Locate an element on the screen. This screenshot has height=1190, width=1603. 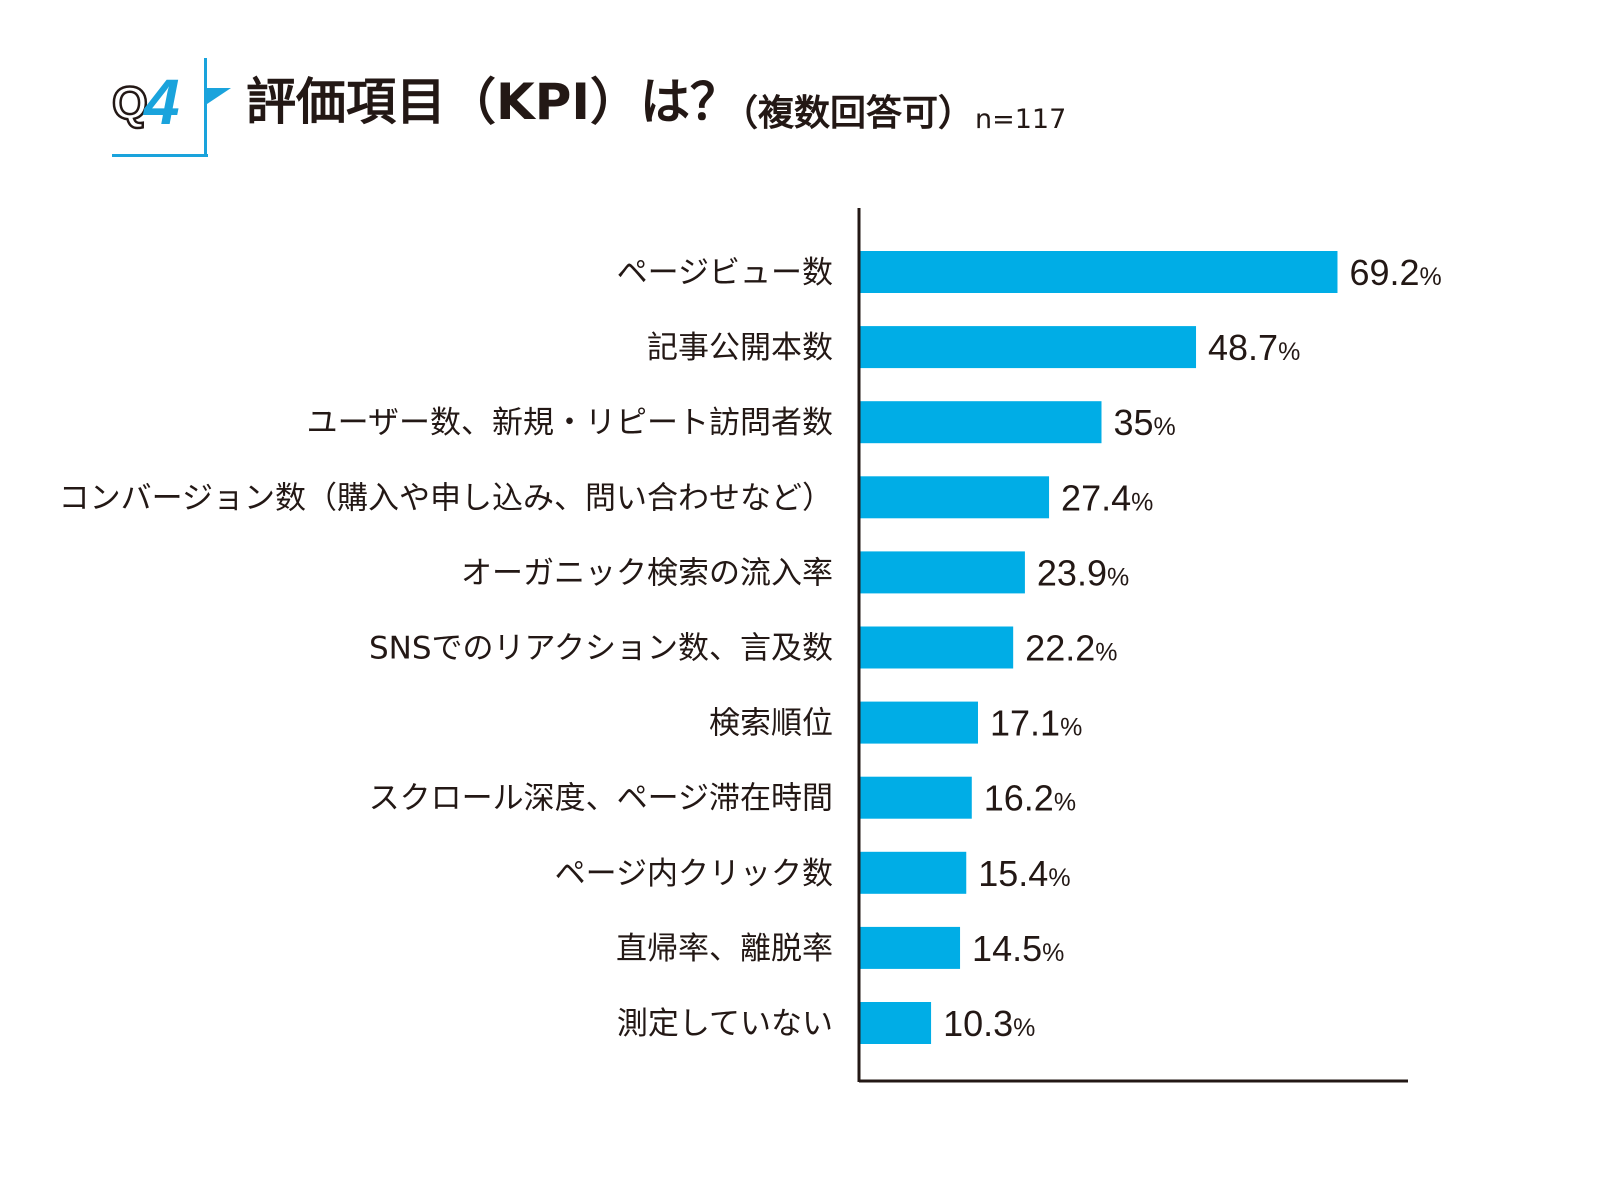
chart-title: 評価項目（KPI）は？ is located at coordinates (493, 102).